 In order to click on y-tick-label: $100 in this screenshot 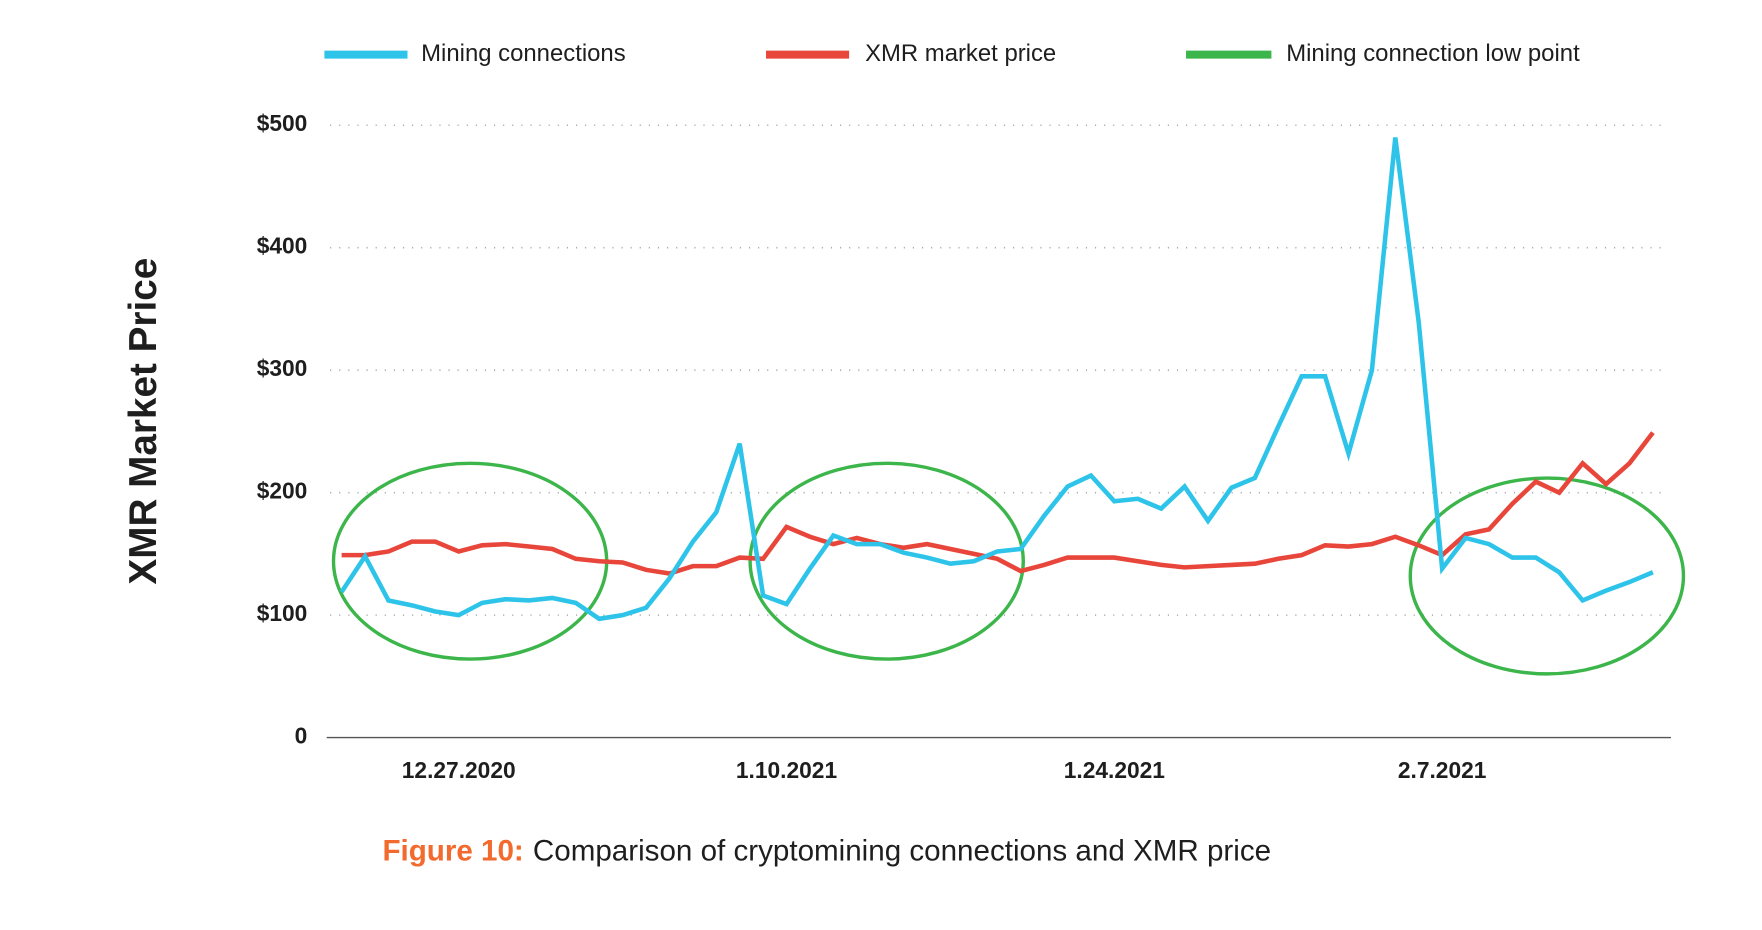, I will do `click(282, 613)`.